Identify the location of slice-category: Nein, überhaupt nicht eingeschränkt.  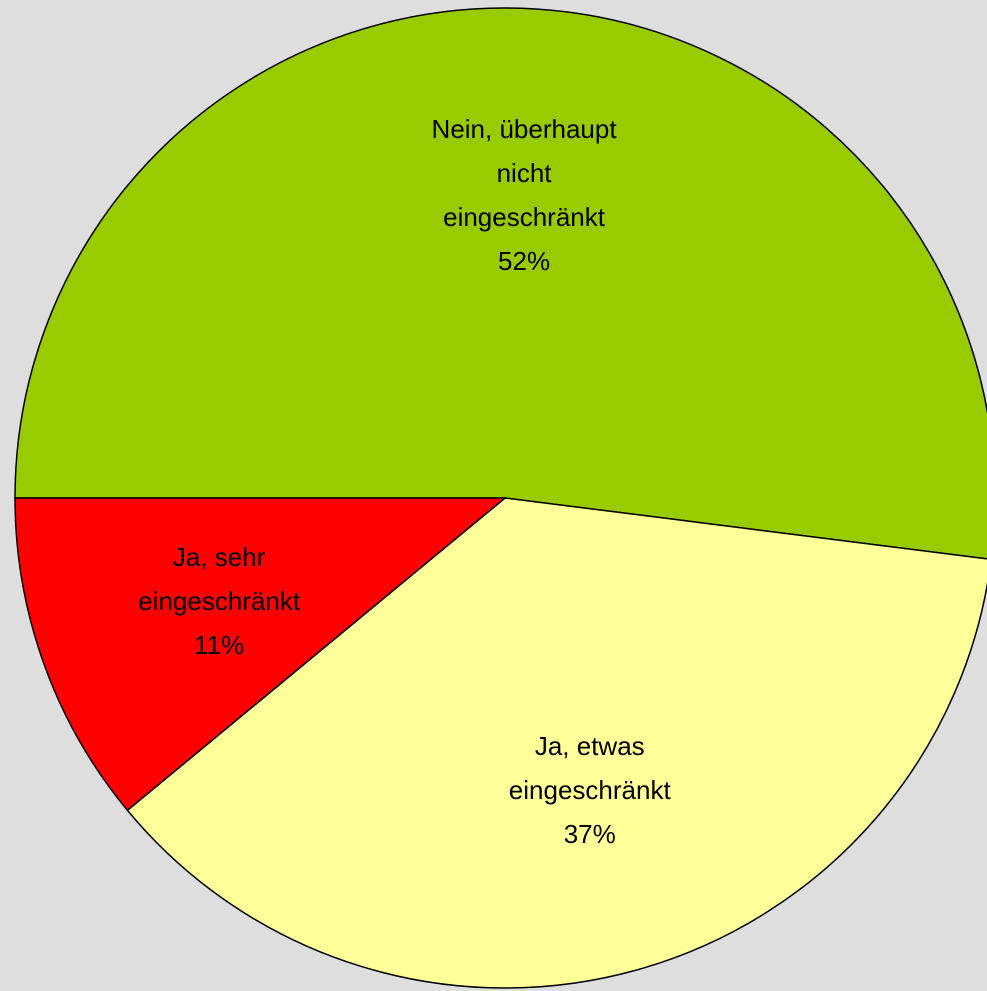
(524, 172).